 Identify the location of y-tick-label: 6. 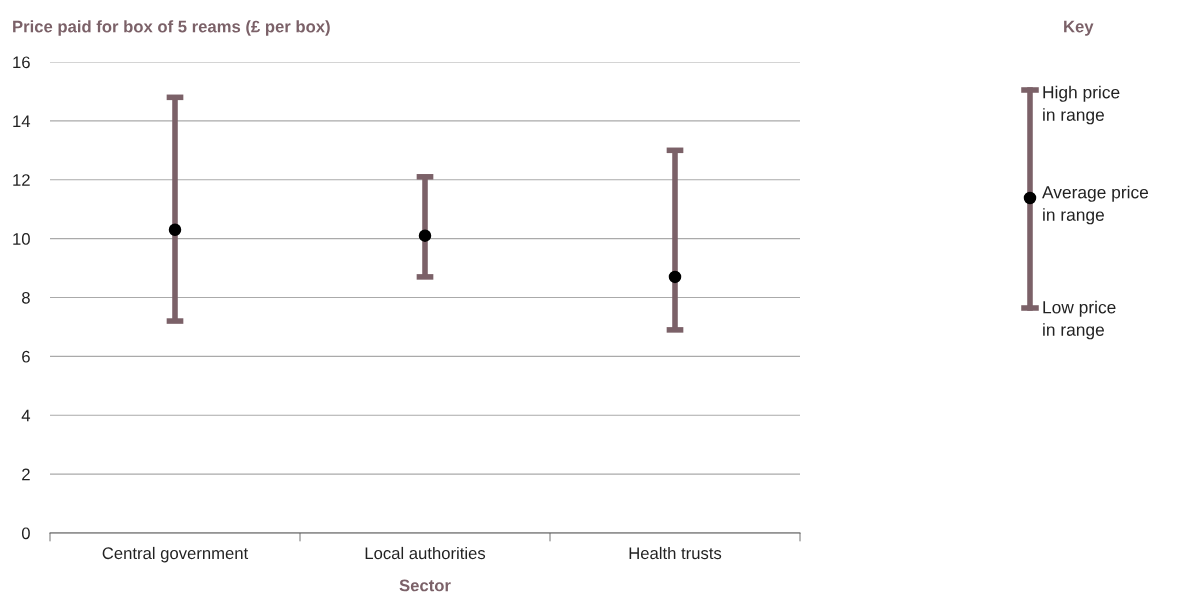
(26, 356).